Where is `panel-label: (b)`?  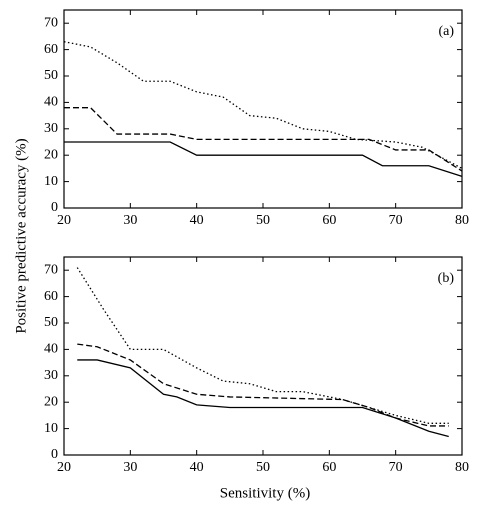
panel-label: (b) is located at coordinates (446, 278).